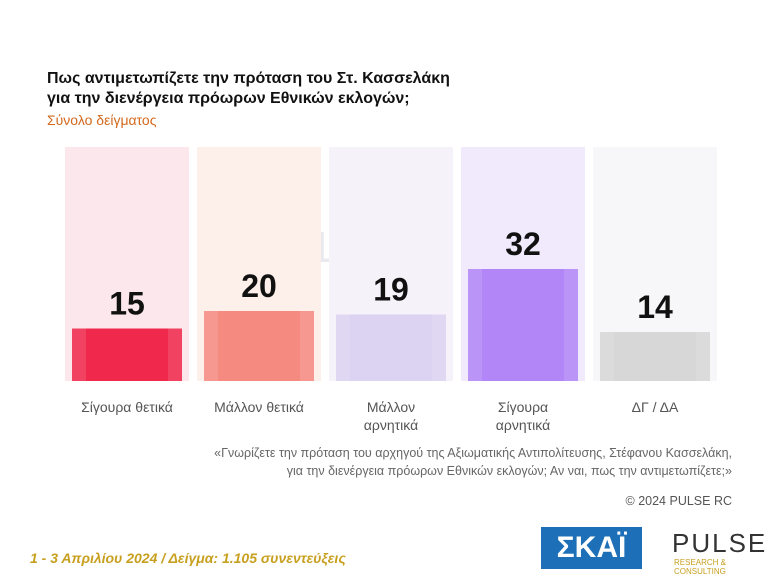 The image size is (780, 585). Describe the element at coordinates (127, 304) in the screenshot. I see `value-label: 15` at that location.